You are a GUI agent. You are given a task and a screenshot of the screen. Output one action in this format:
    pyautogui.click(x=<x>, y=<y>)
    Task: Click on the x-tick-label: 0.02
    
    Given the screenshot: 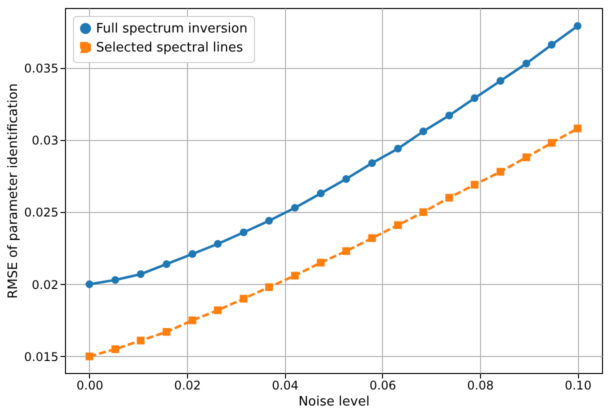 What is the action you would take?
    pyautogui.click(x=187, y=385)
    